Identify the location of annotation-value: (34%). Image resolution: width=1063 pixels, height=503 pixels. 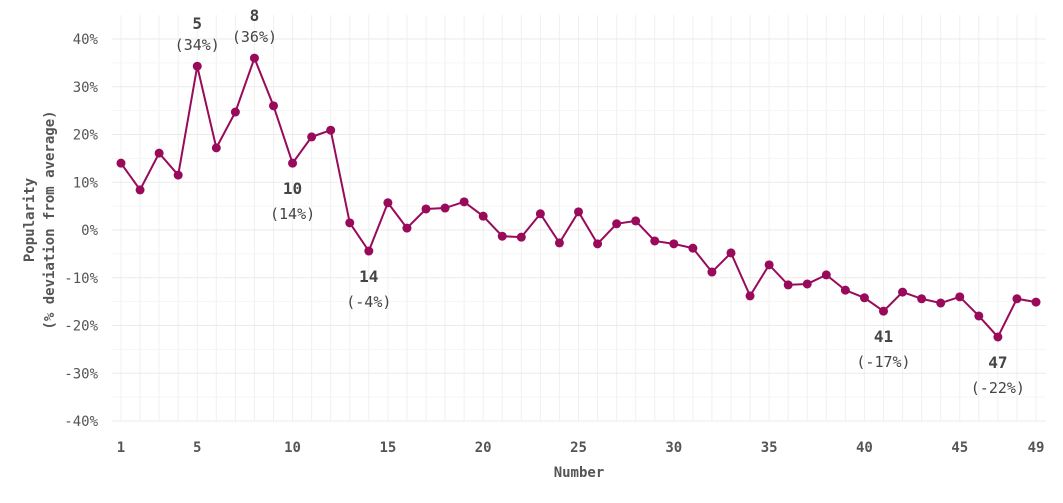
(197, 45).